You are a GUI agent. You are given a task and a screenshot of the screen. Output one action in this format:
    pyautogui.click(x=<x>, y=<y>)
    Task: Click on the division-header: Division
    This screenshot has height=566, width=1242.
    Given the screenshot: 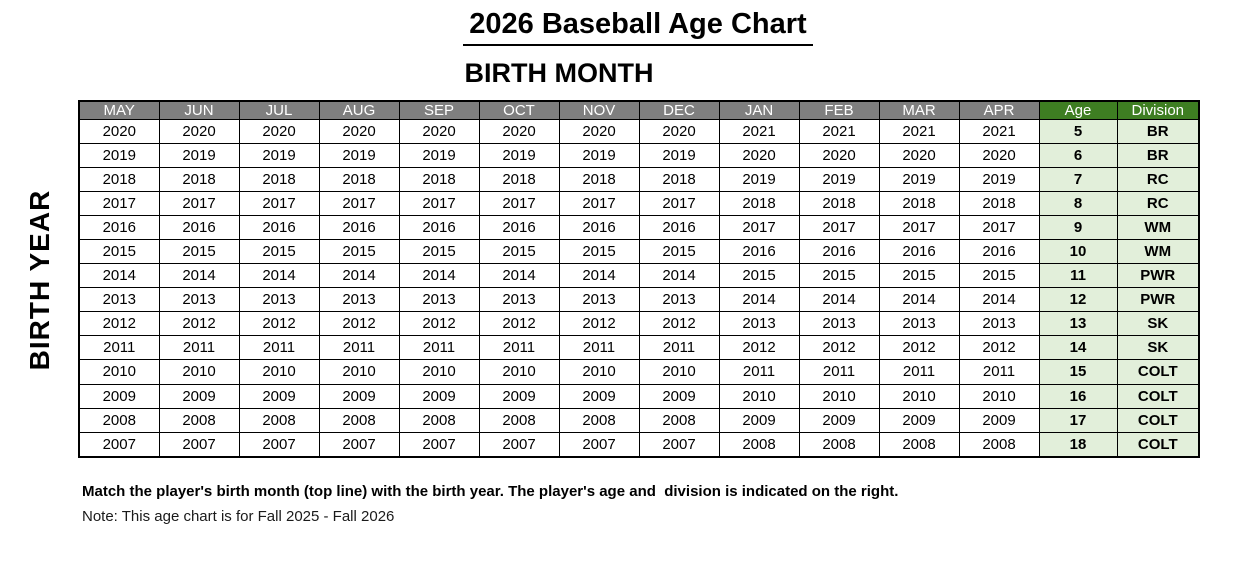 What is the action you would take?
    pyautogui.click(x=1158, y=110)
    